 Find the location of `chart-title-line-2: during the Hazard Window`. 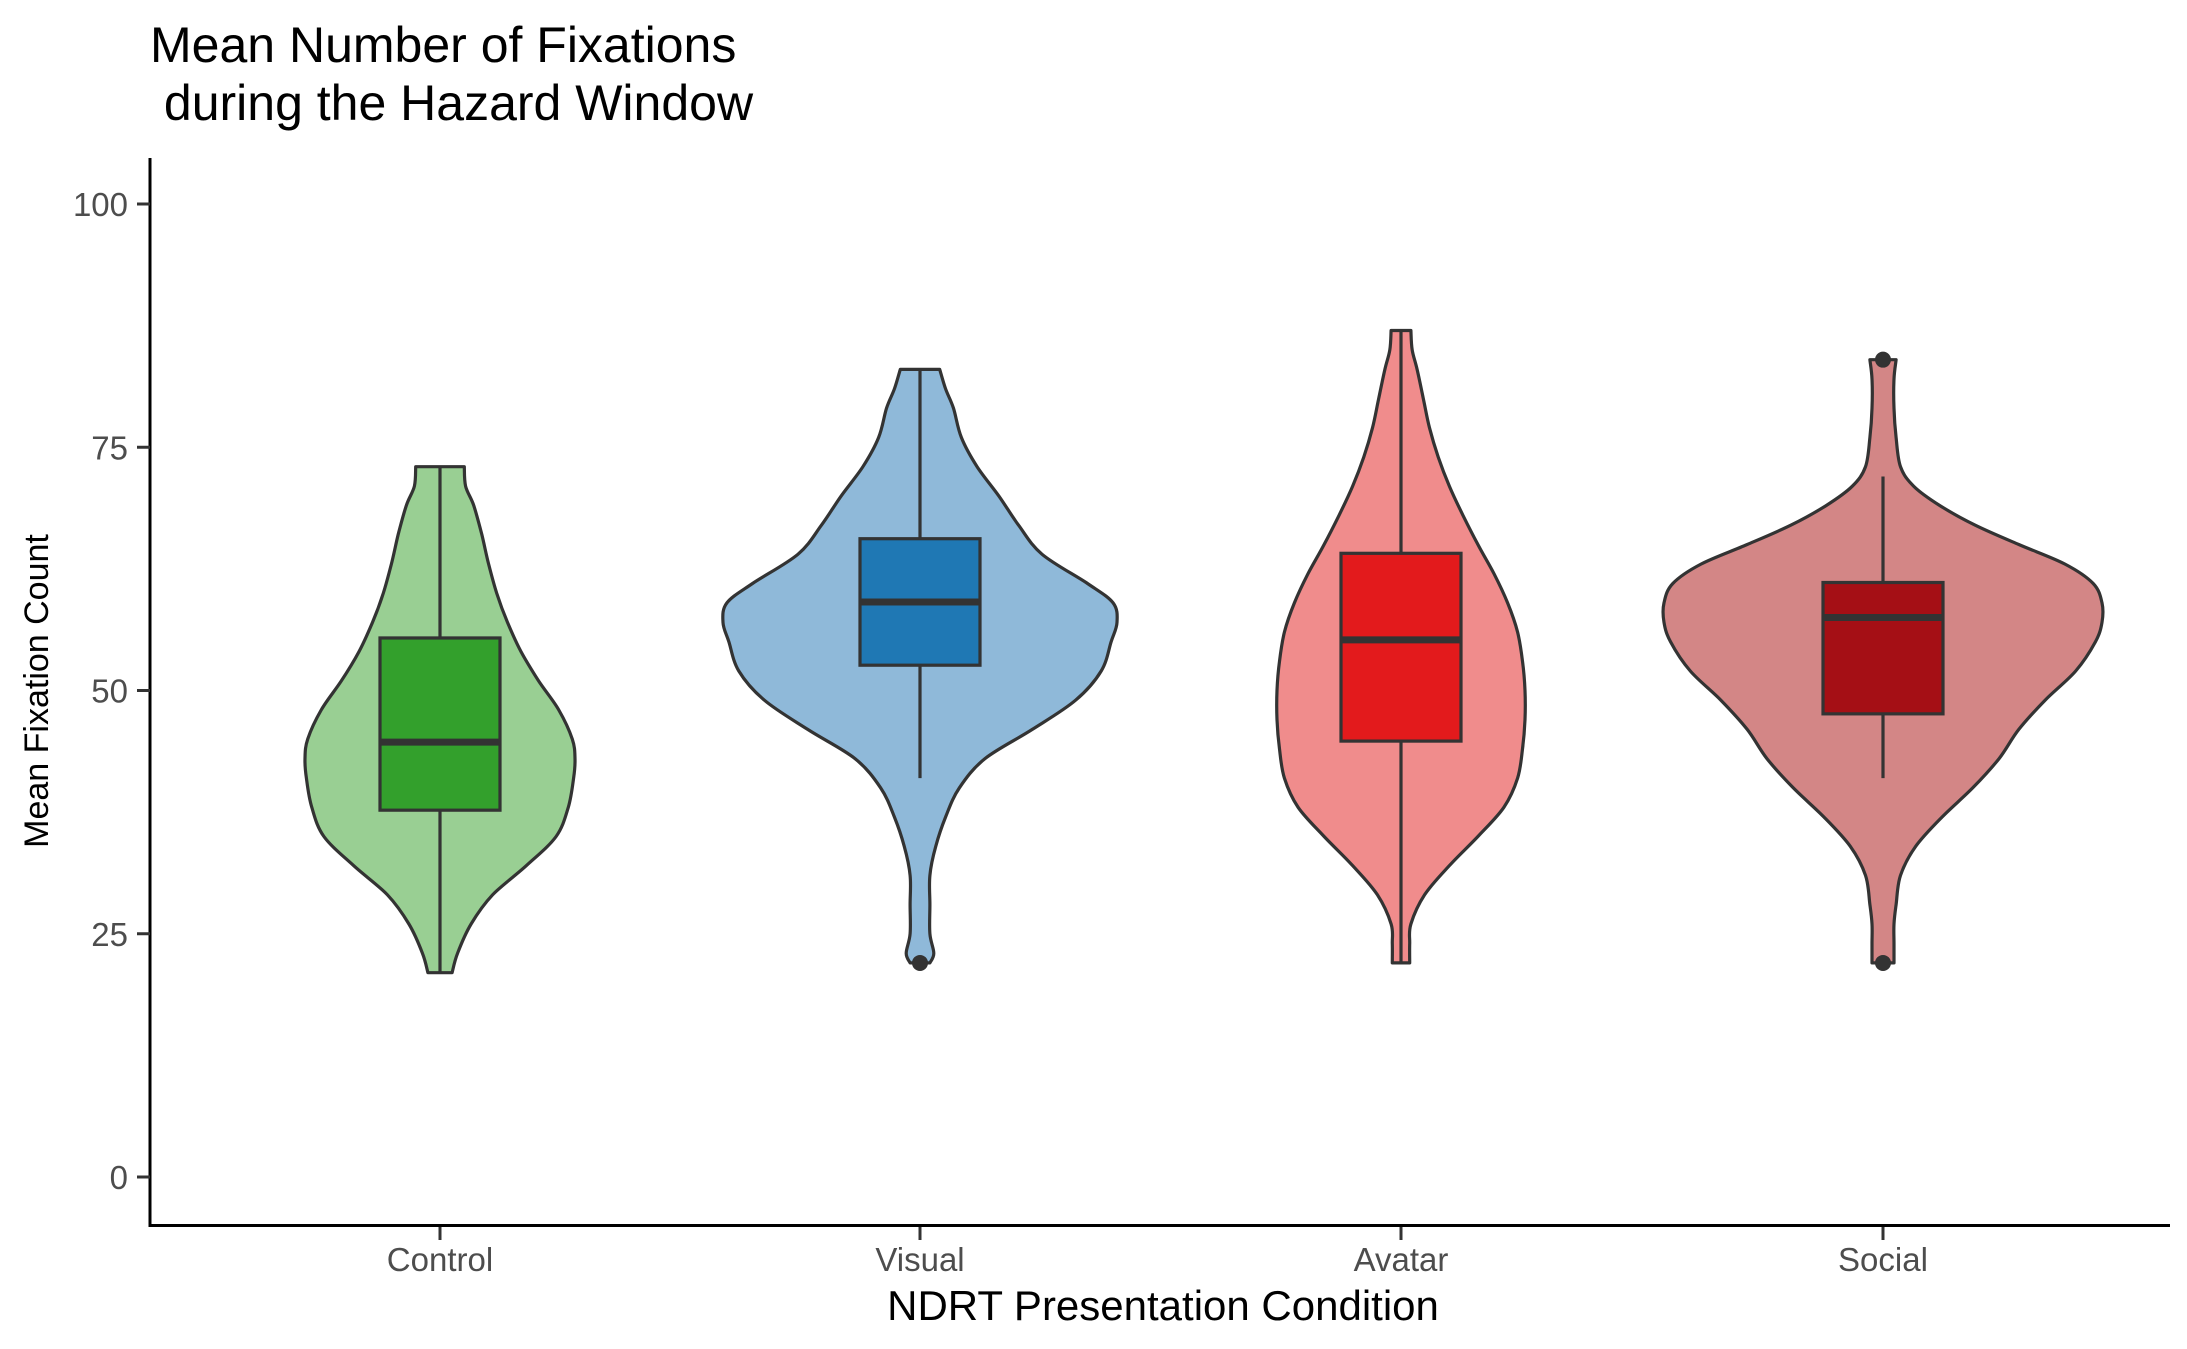

chart-title-line-2: during the Hazard Window is located at coordinates (452, 103).